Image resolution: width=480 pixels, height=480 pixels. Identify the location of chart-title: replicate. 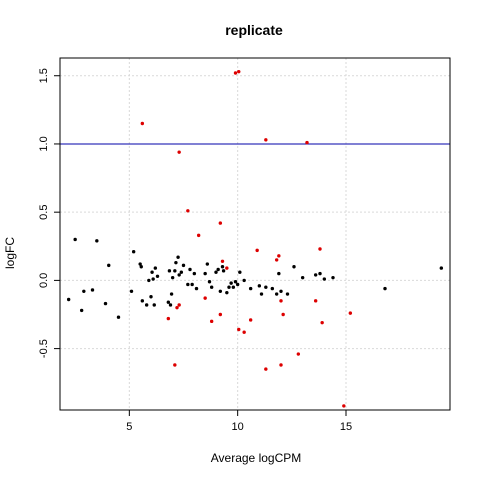
(254, 30).